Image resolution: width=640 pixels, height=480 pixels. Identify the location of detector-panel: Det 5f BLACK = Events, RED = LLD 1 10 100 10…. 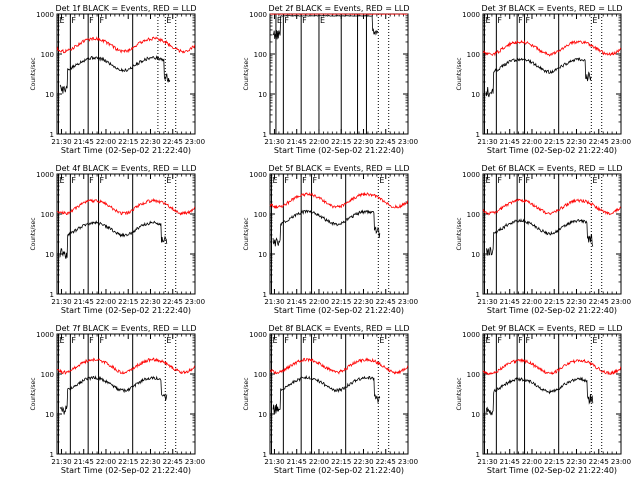
(319, 240).